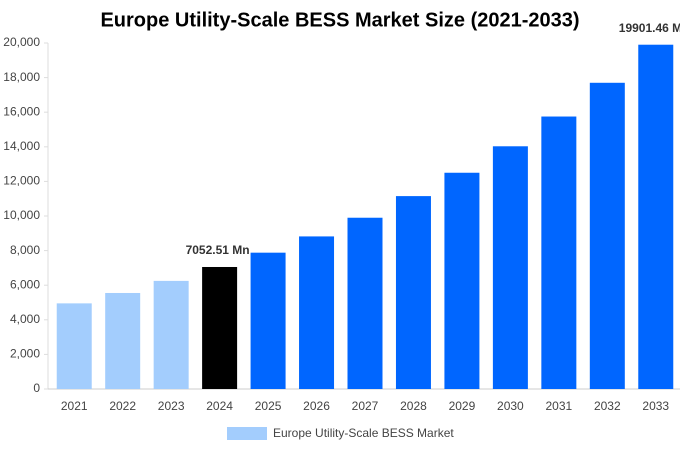  I want to click on x-tick-label: 2028, so click(413, 406).